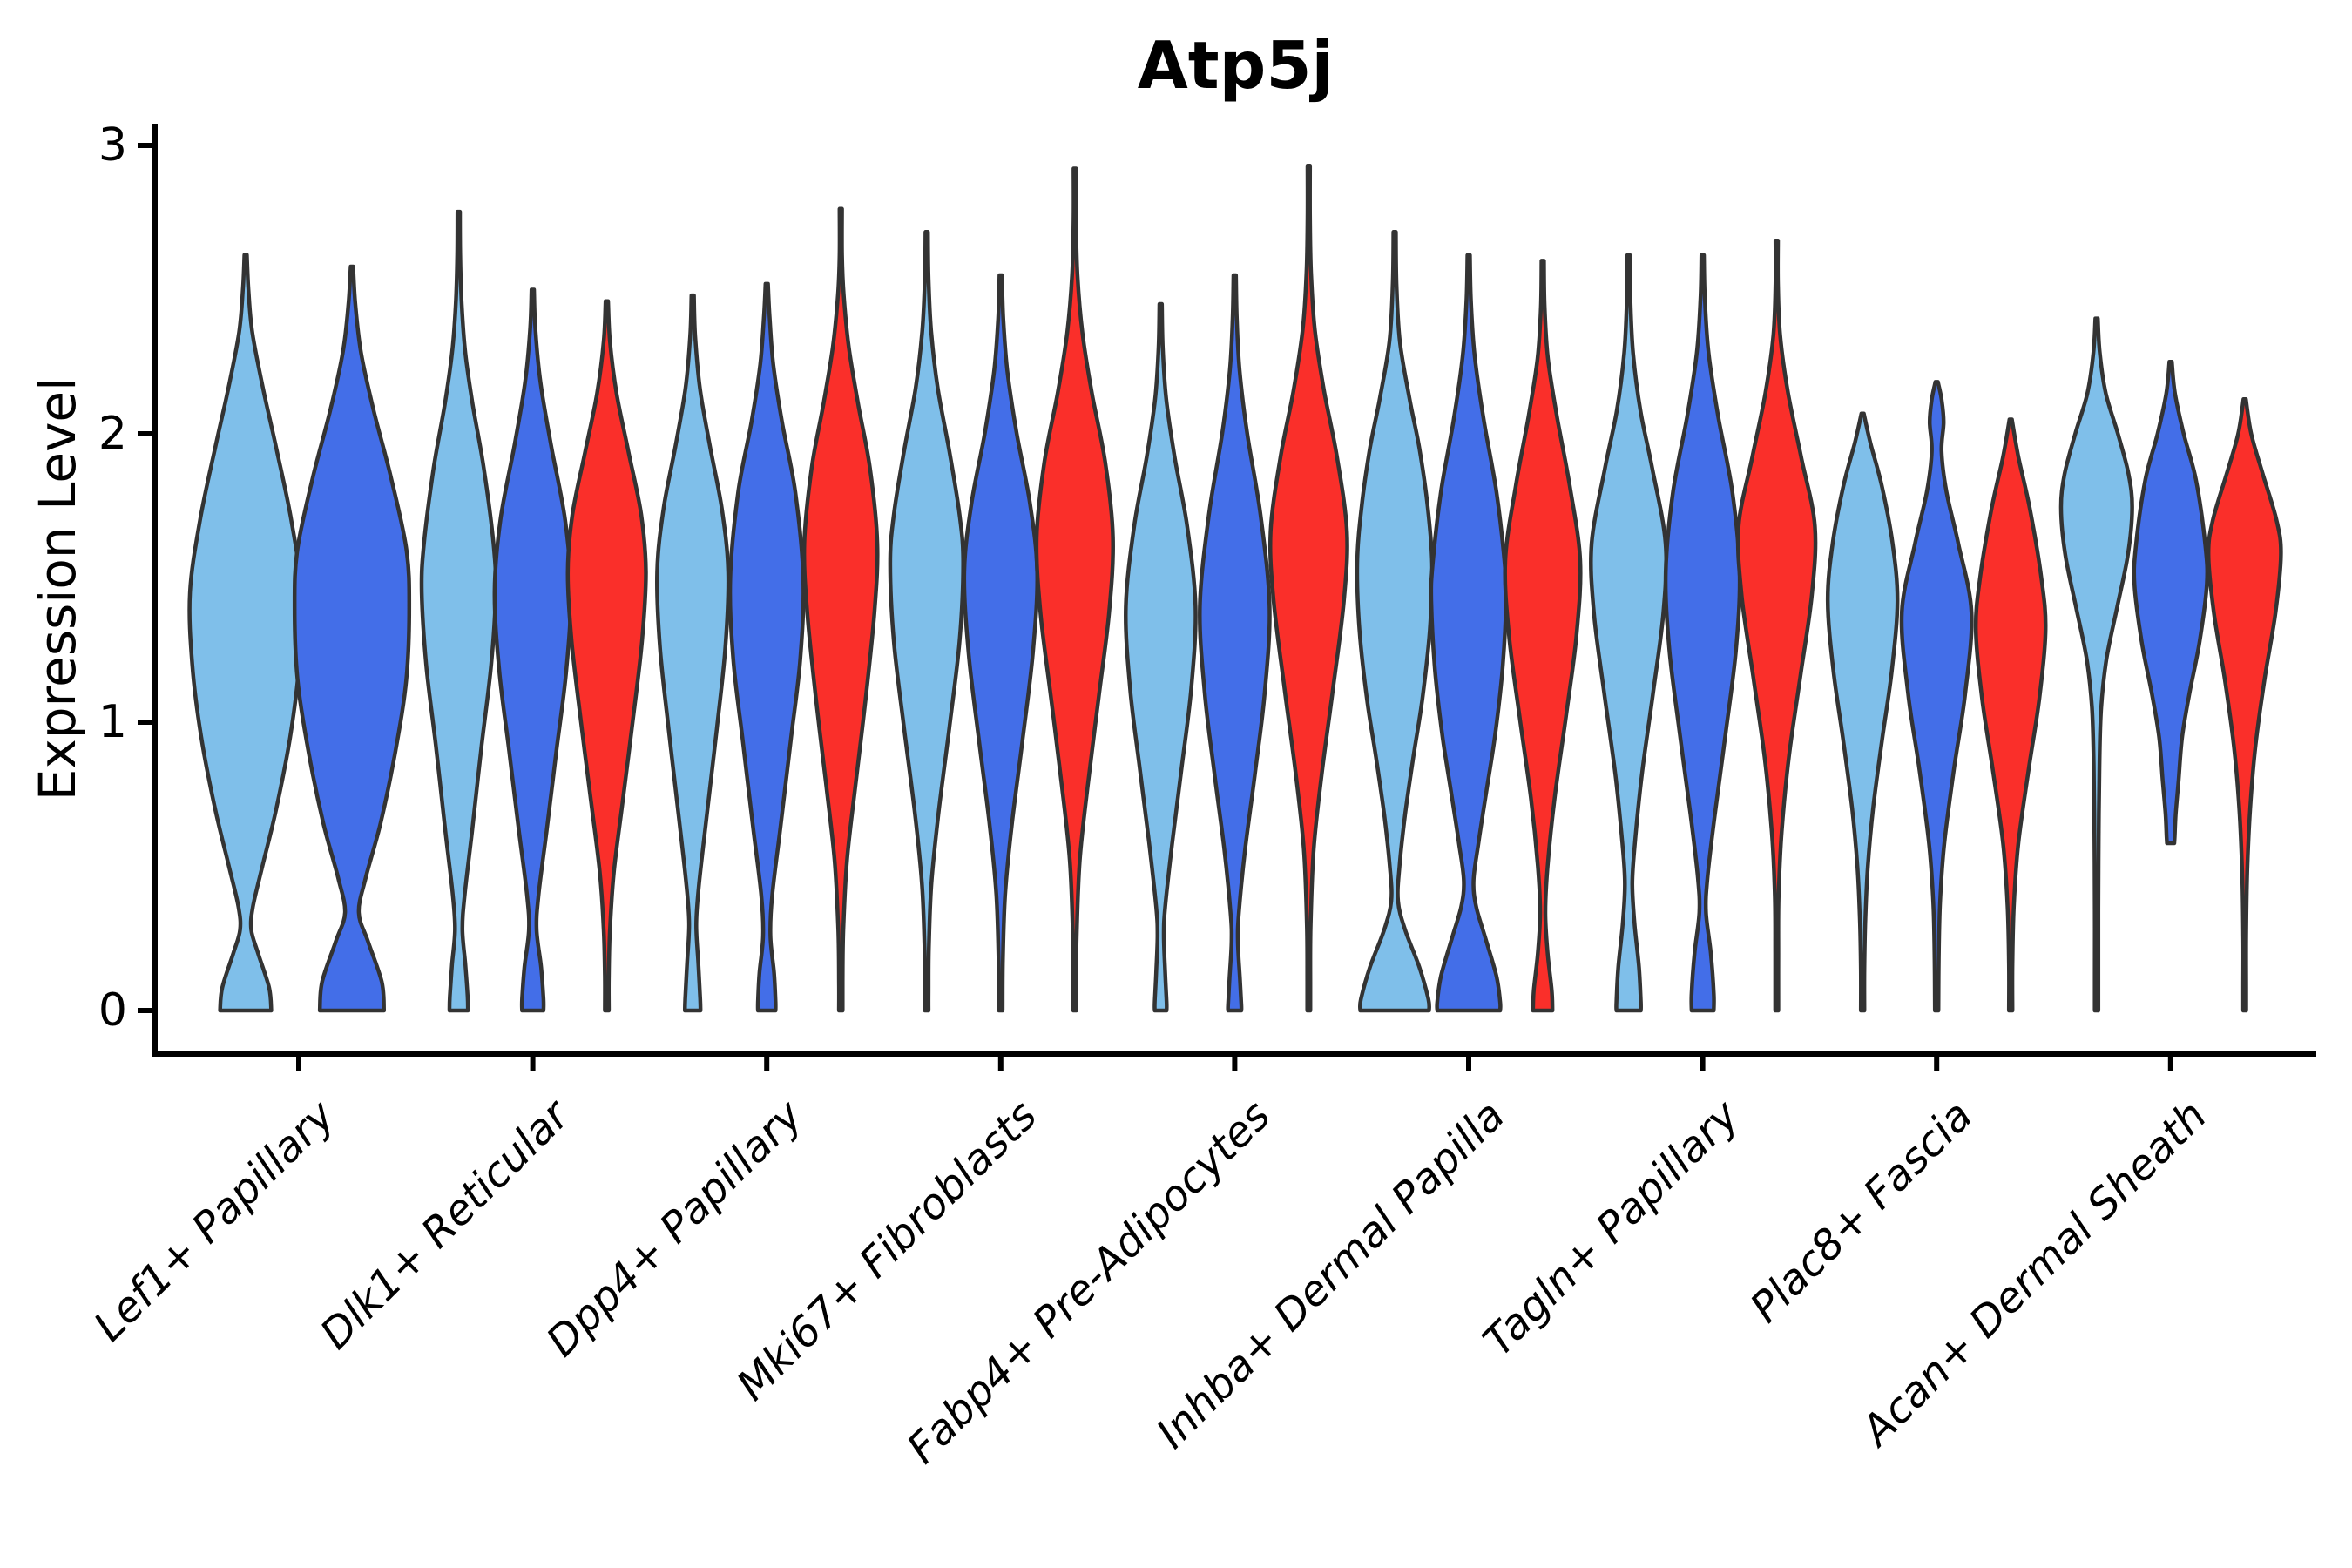 Image resolution: width=2352 pixels, height=1568 pixels. I want to click on violin-group1-split2, so click(352, 638).